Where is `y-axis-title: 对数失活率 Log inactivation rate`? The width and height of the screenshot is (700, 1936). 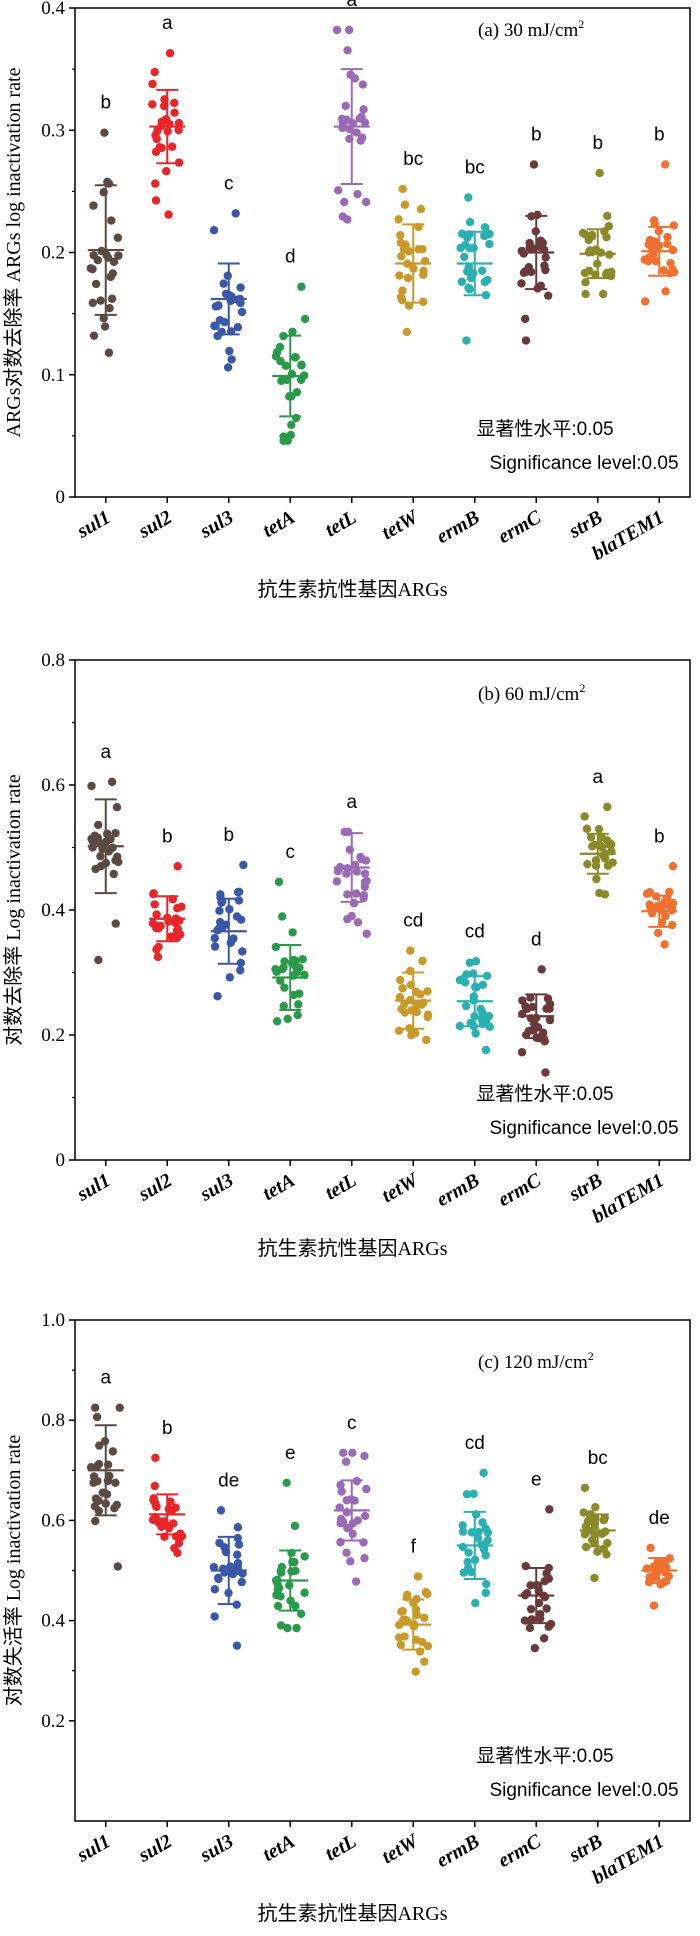 y-axis-title: 对数失活率 Log inactivation rate is located at coordinates (13, 1571).